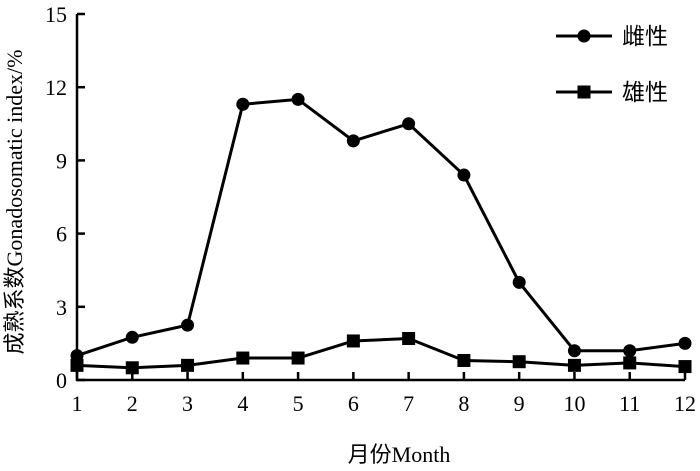 Image resolution: width=700 pixels, height=471 pixels. What do you see at coordinates (612, 92) in the screenshot?
I see `legend-item: 雄性` at bounding box center [612, 92].